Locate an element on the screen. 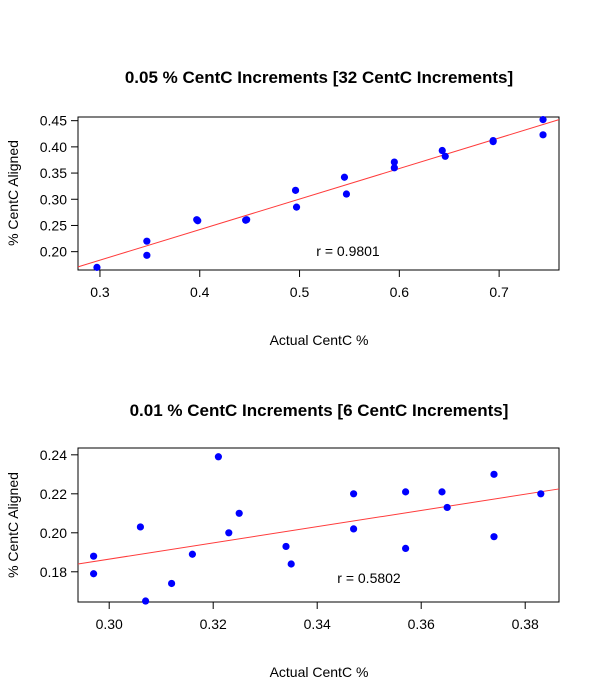 This screenshot has height=700, width=600. chart-2-fit-line is located at coordinates (318, 526).